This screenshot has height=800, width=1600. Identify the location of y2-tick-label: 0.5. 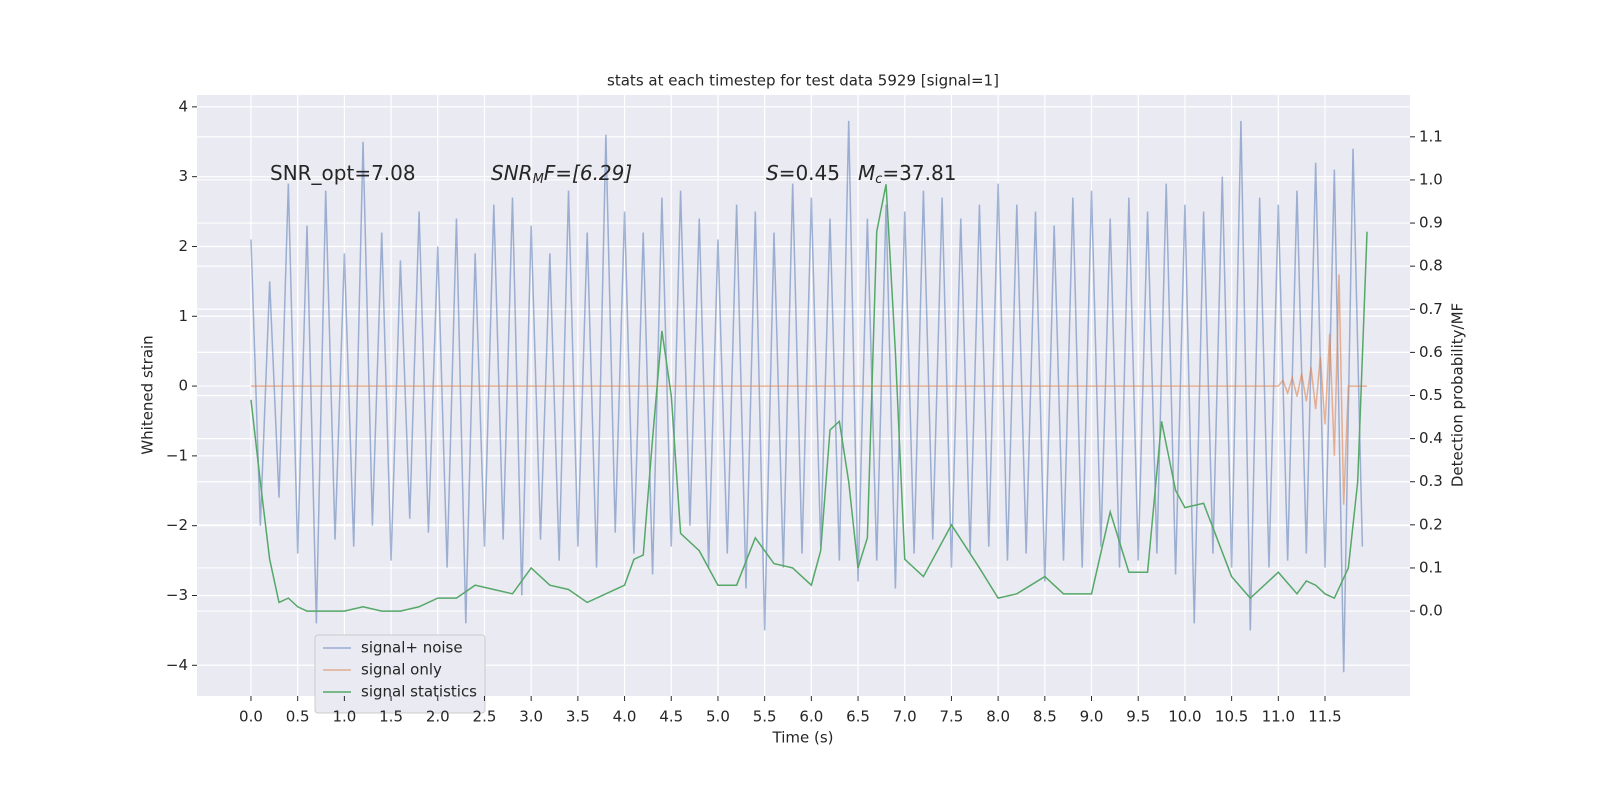
(1431, 395).